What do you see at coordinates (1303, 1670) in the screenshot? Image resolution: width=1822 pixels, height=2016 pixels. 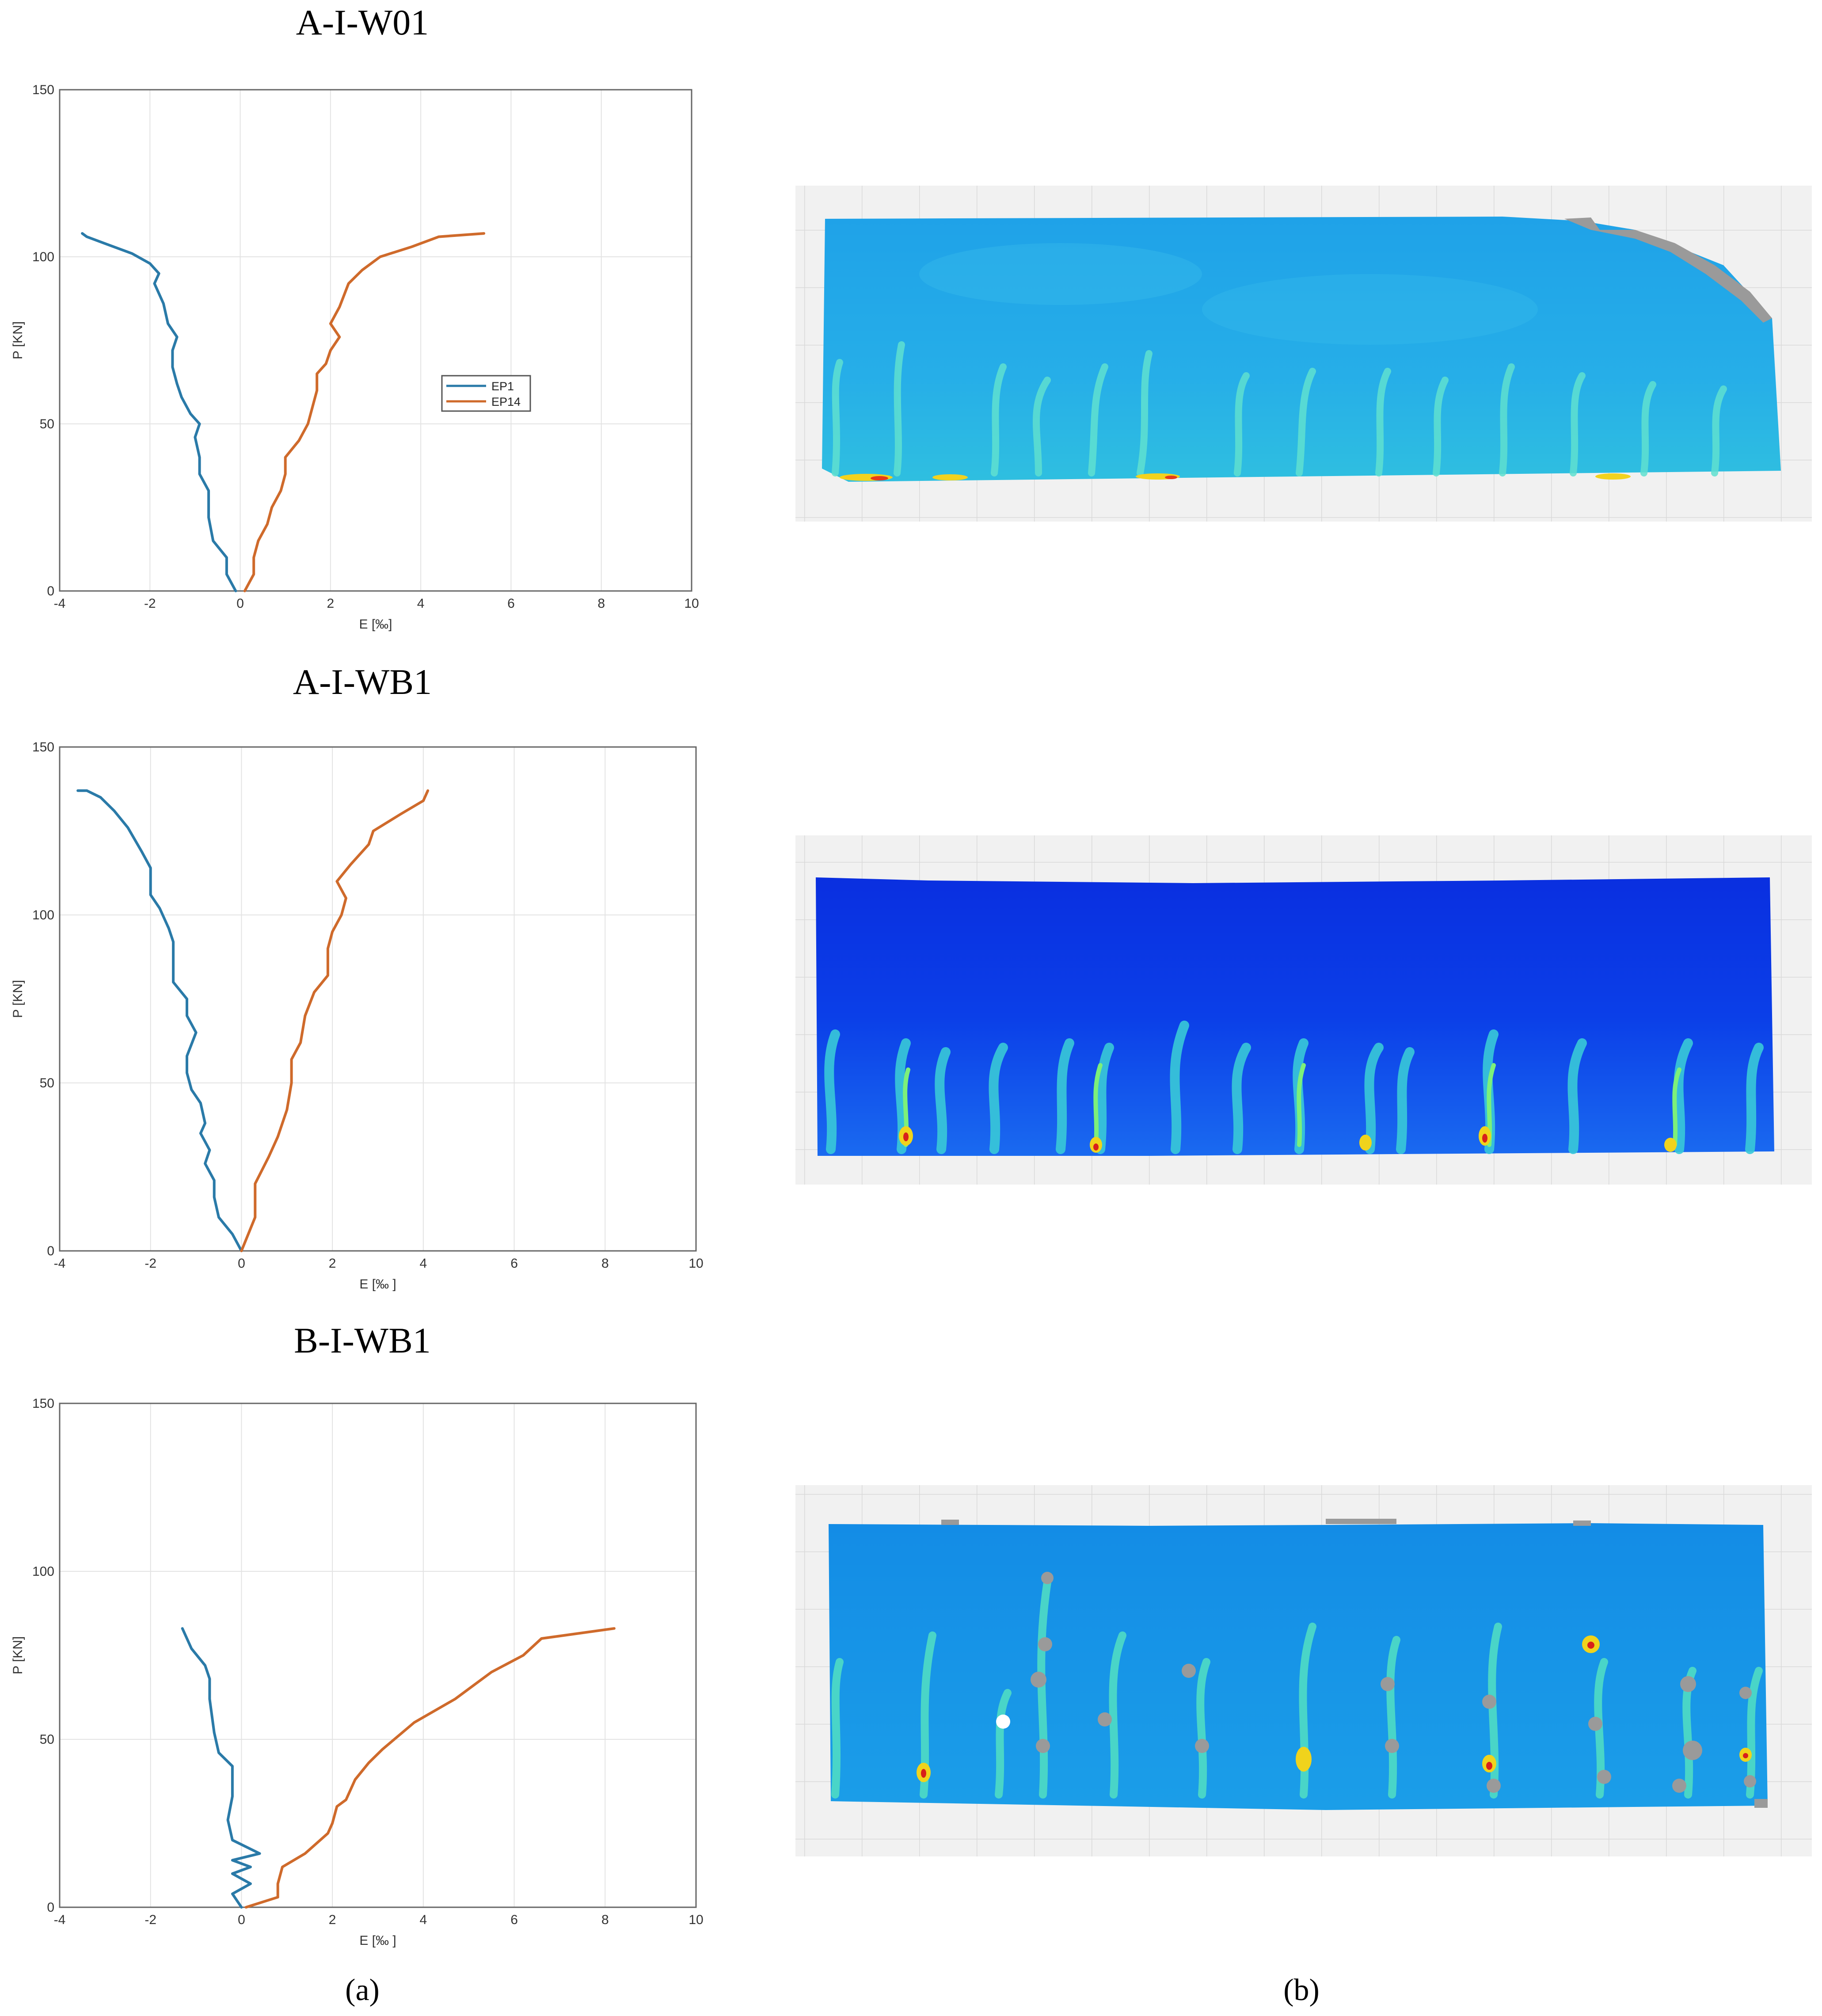 I see `strain-map-b-i-wb1` at bounding box center [1303, 1670].